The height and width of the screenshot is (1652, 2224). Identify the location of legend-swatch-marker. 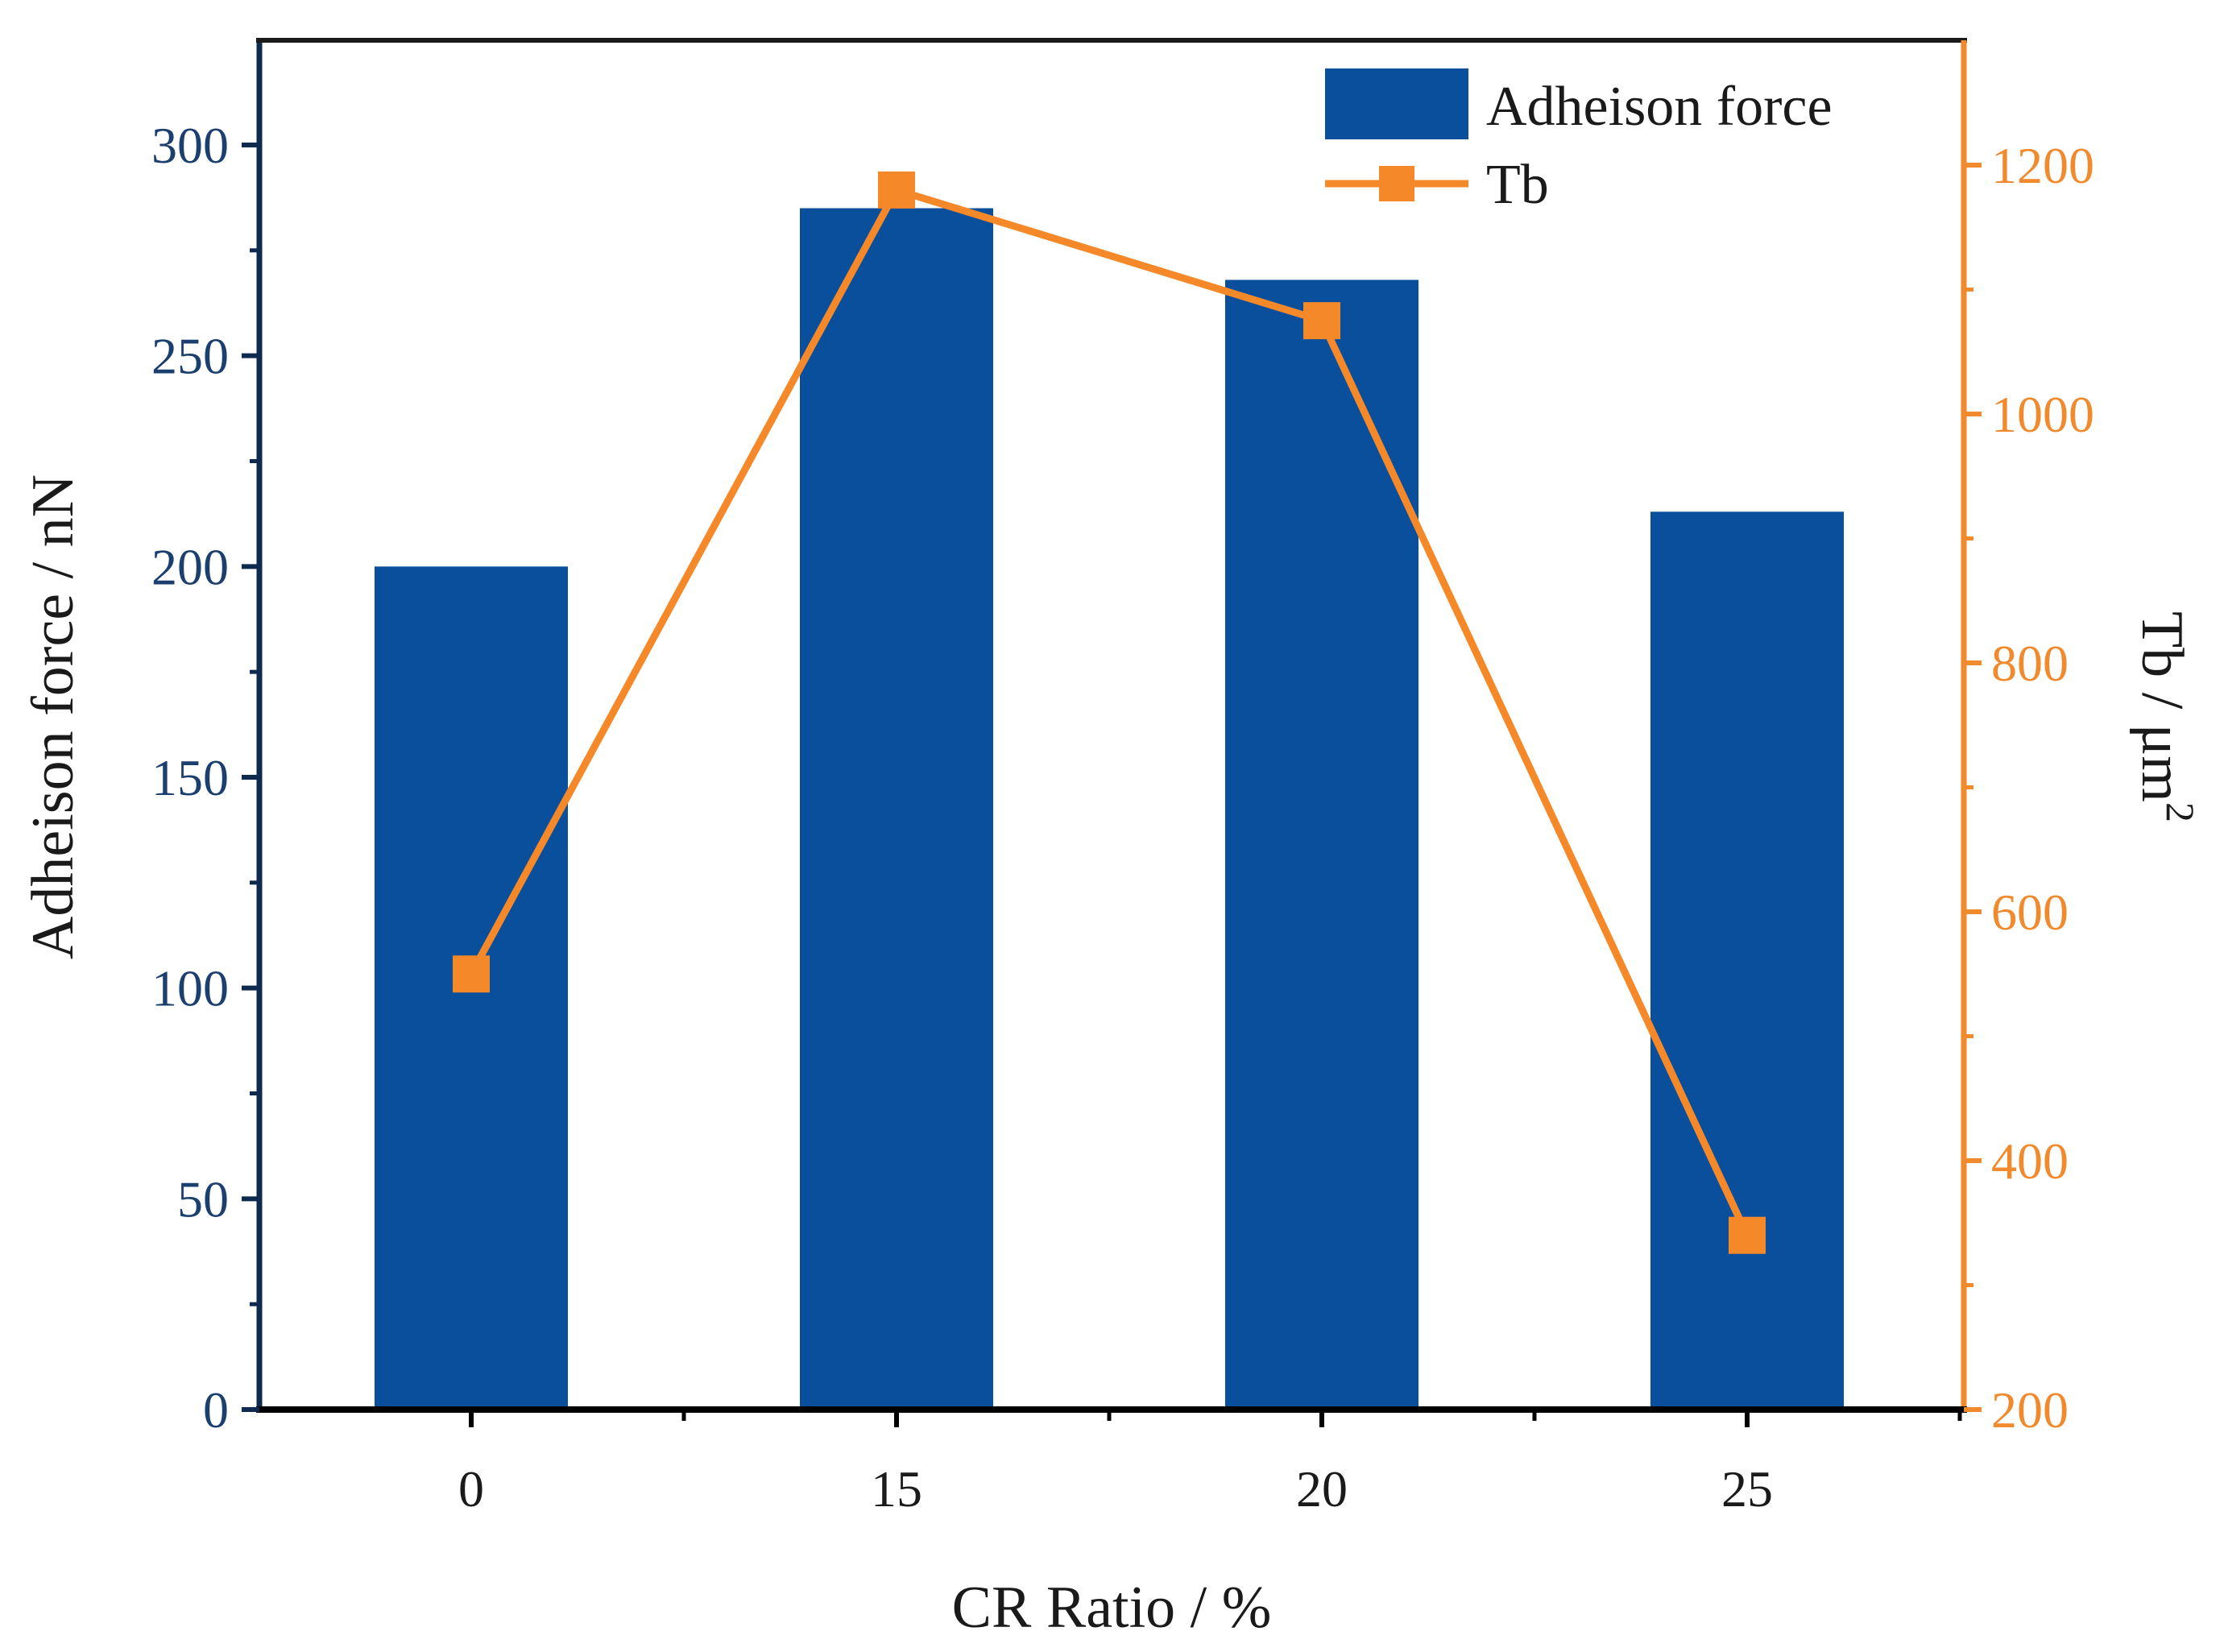
(1396, 183).